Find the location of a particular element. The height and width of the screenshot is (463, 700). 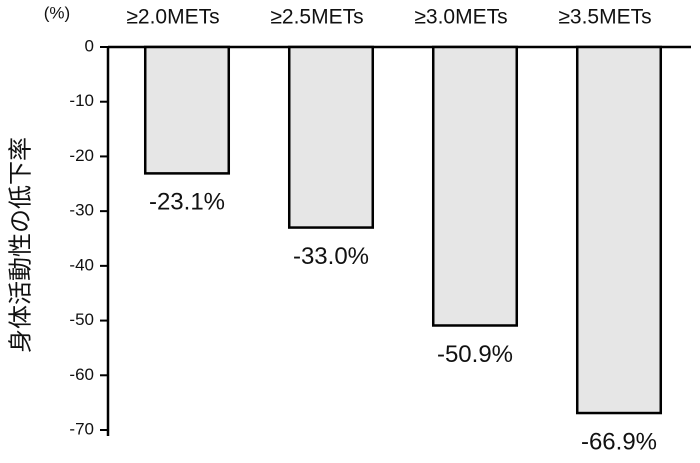

x-tick-label: ≥2.5METs is located at coordinates (316, 17).